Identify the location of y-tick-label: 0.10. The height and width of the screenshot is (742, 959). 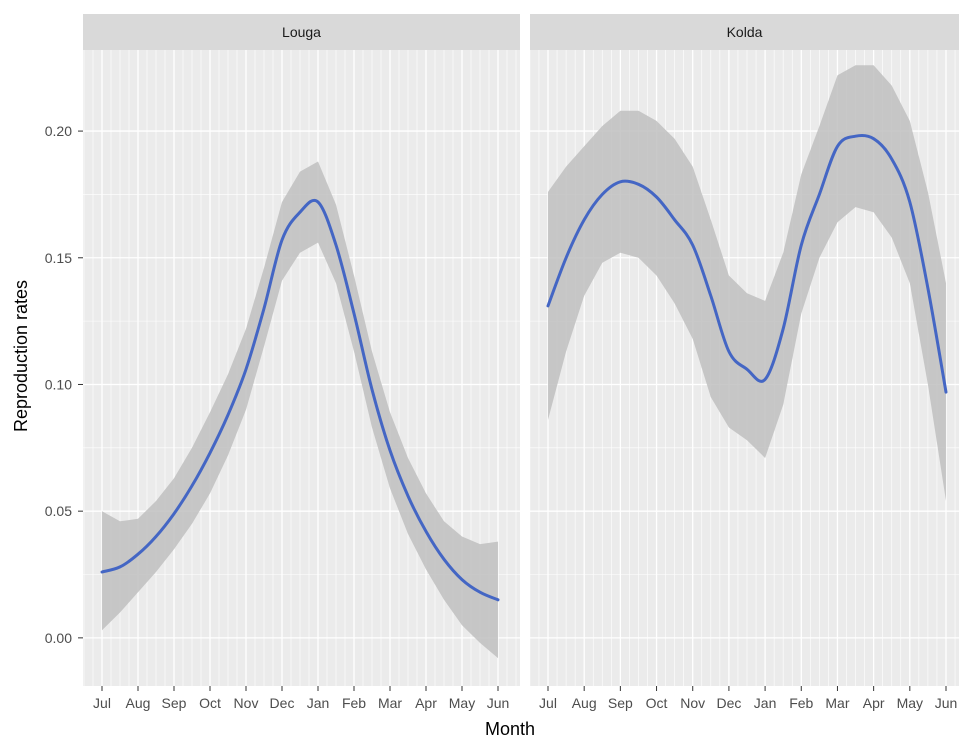
(58, 384).